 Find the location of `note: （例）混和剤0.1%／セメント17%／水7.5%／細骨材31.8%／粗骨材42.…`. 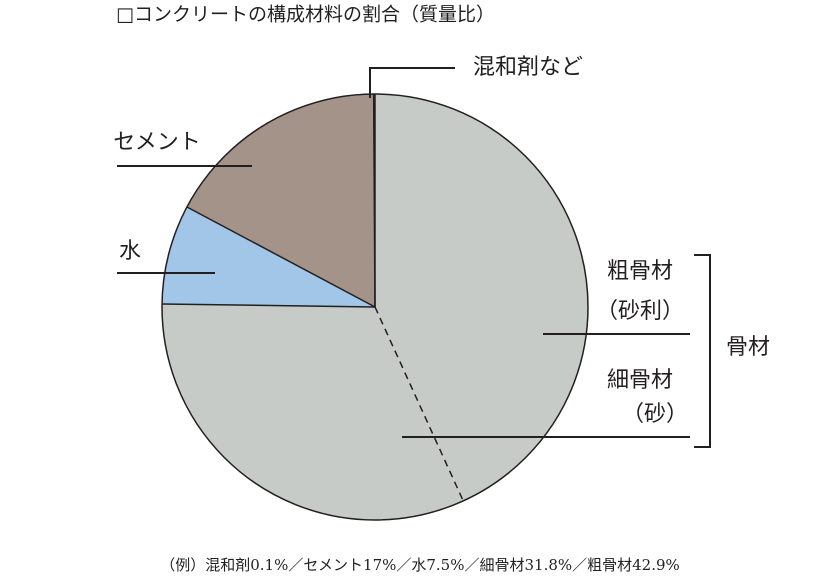

note: （例）混和剤0.1%／セメント17%／水7.5%／細骨材31.8%／粗骨材42.… is located at coordinates (420, 565).